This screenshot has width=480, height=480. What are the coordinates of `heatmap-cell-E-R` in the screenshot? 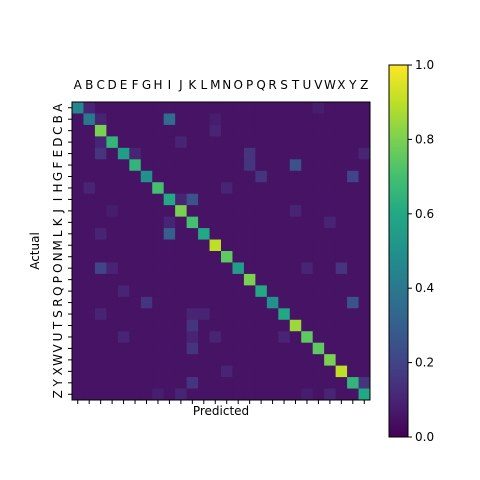 It's located at (272, 153).